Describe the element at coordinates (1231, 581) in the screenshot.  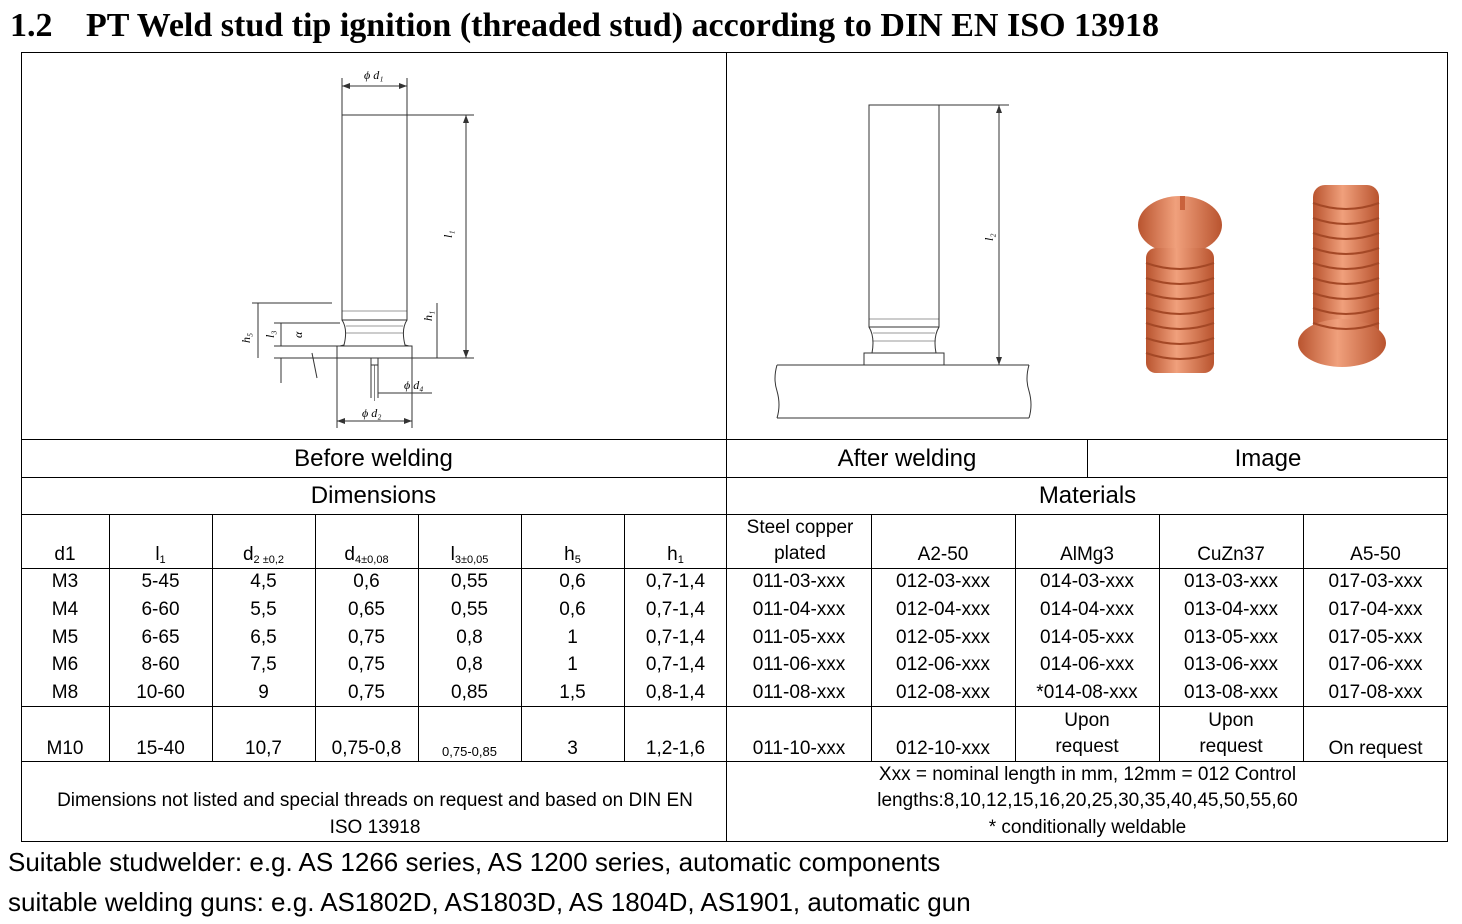
I see `table-cell-cuzn: 013-03-xxx` at that location.